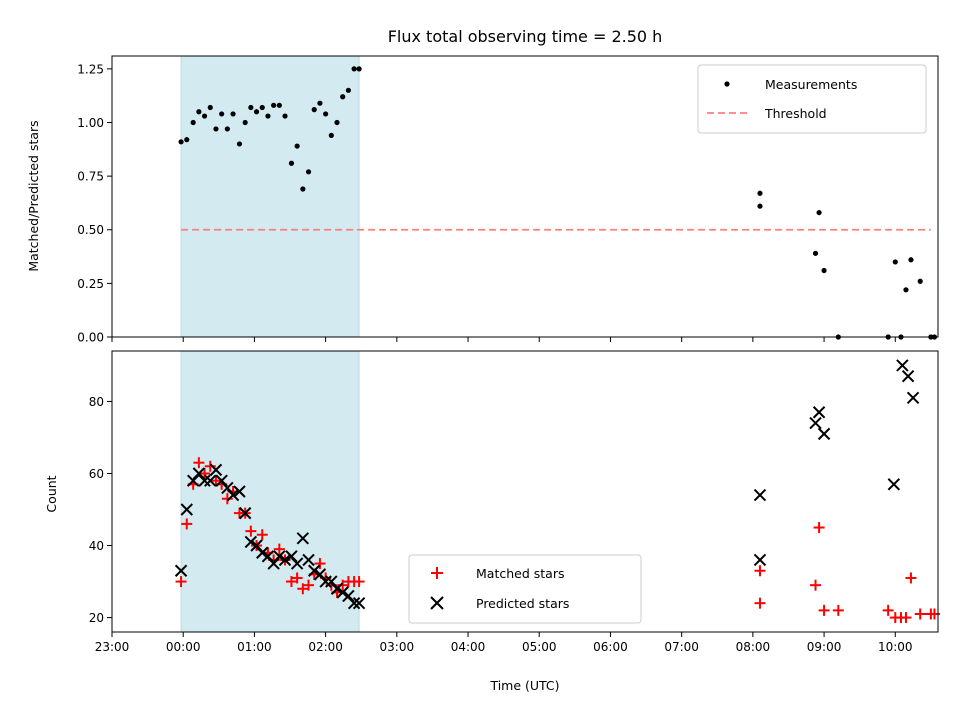 The image size is (960, 720). I want to click on legend-predicted-label: Predicted stars, so click(522, 603).